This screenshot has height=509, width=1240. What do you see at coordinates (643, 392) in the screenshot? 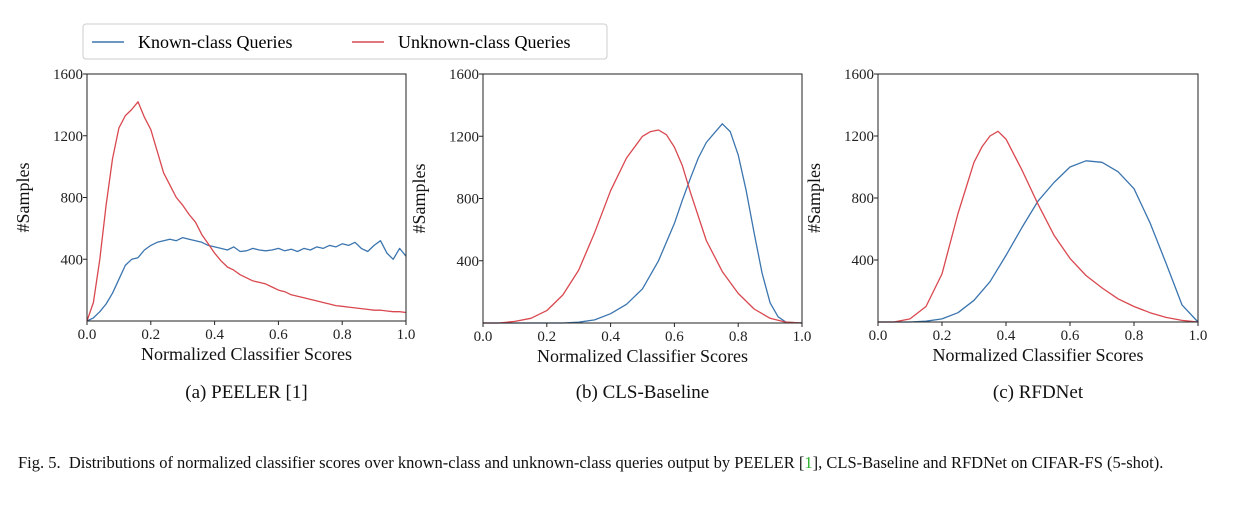
I see `subfigure-caption: (b) CLS-Baseline` at bounding box center [643, 392].